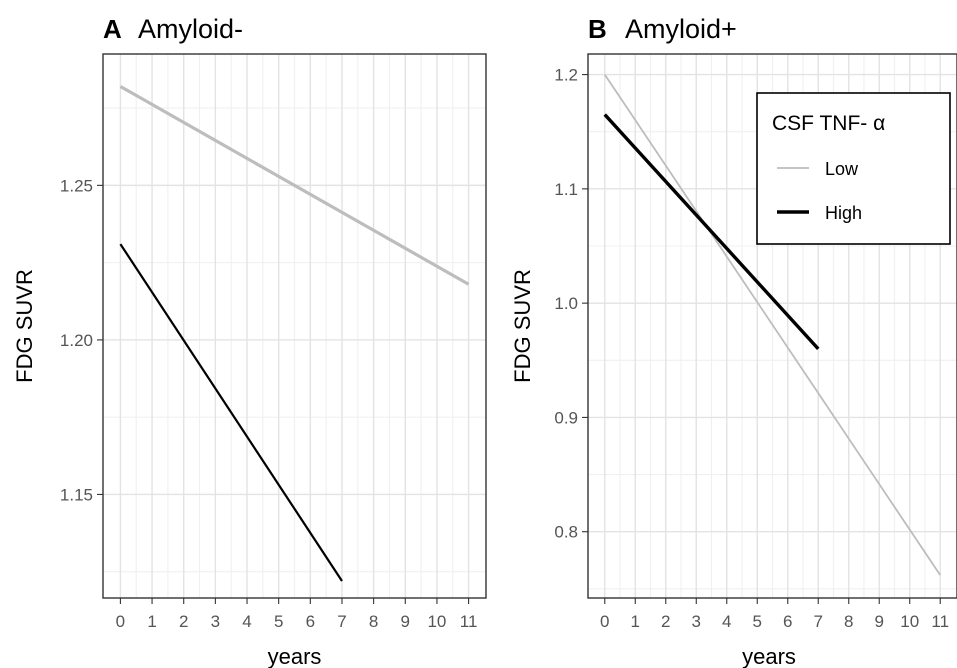 The image size is (957, 668). I want to click on panel-b-y-tick-label: 1.0, so click(566, 303).